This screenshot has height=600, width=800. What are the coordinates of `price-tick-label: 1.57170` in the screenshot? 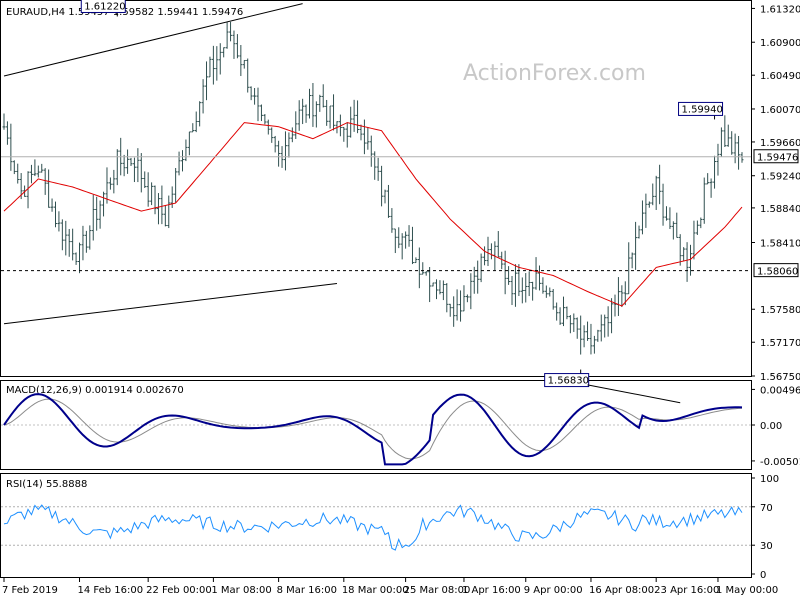 It's located at (780, 343).